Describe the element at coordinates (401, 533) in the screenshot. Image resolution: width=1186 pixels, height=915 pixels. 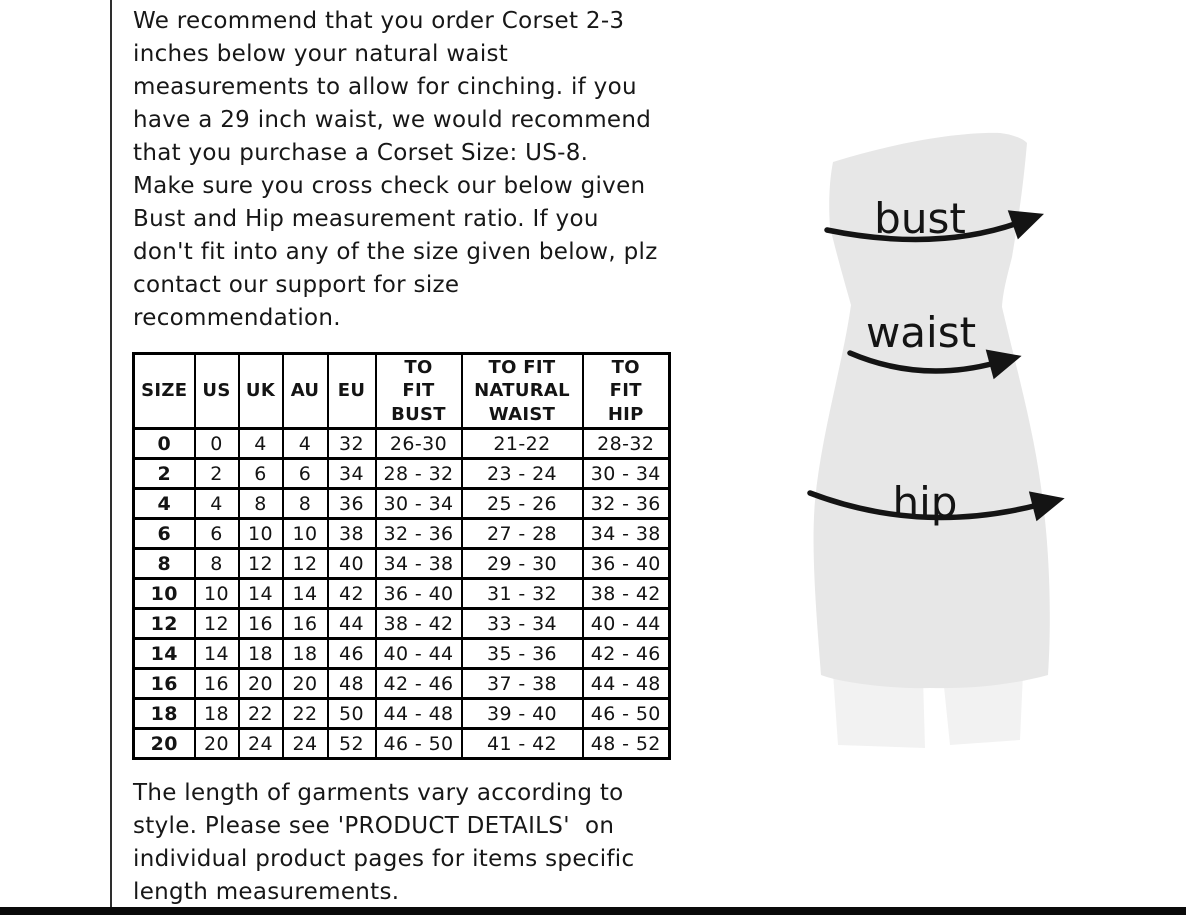
I see `table-row: 6 6 10 10 38 32 - 36 27 - 28 34 - 38` at that location.